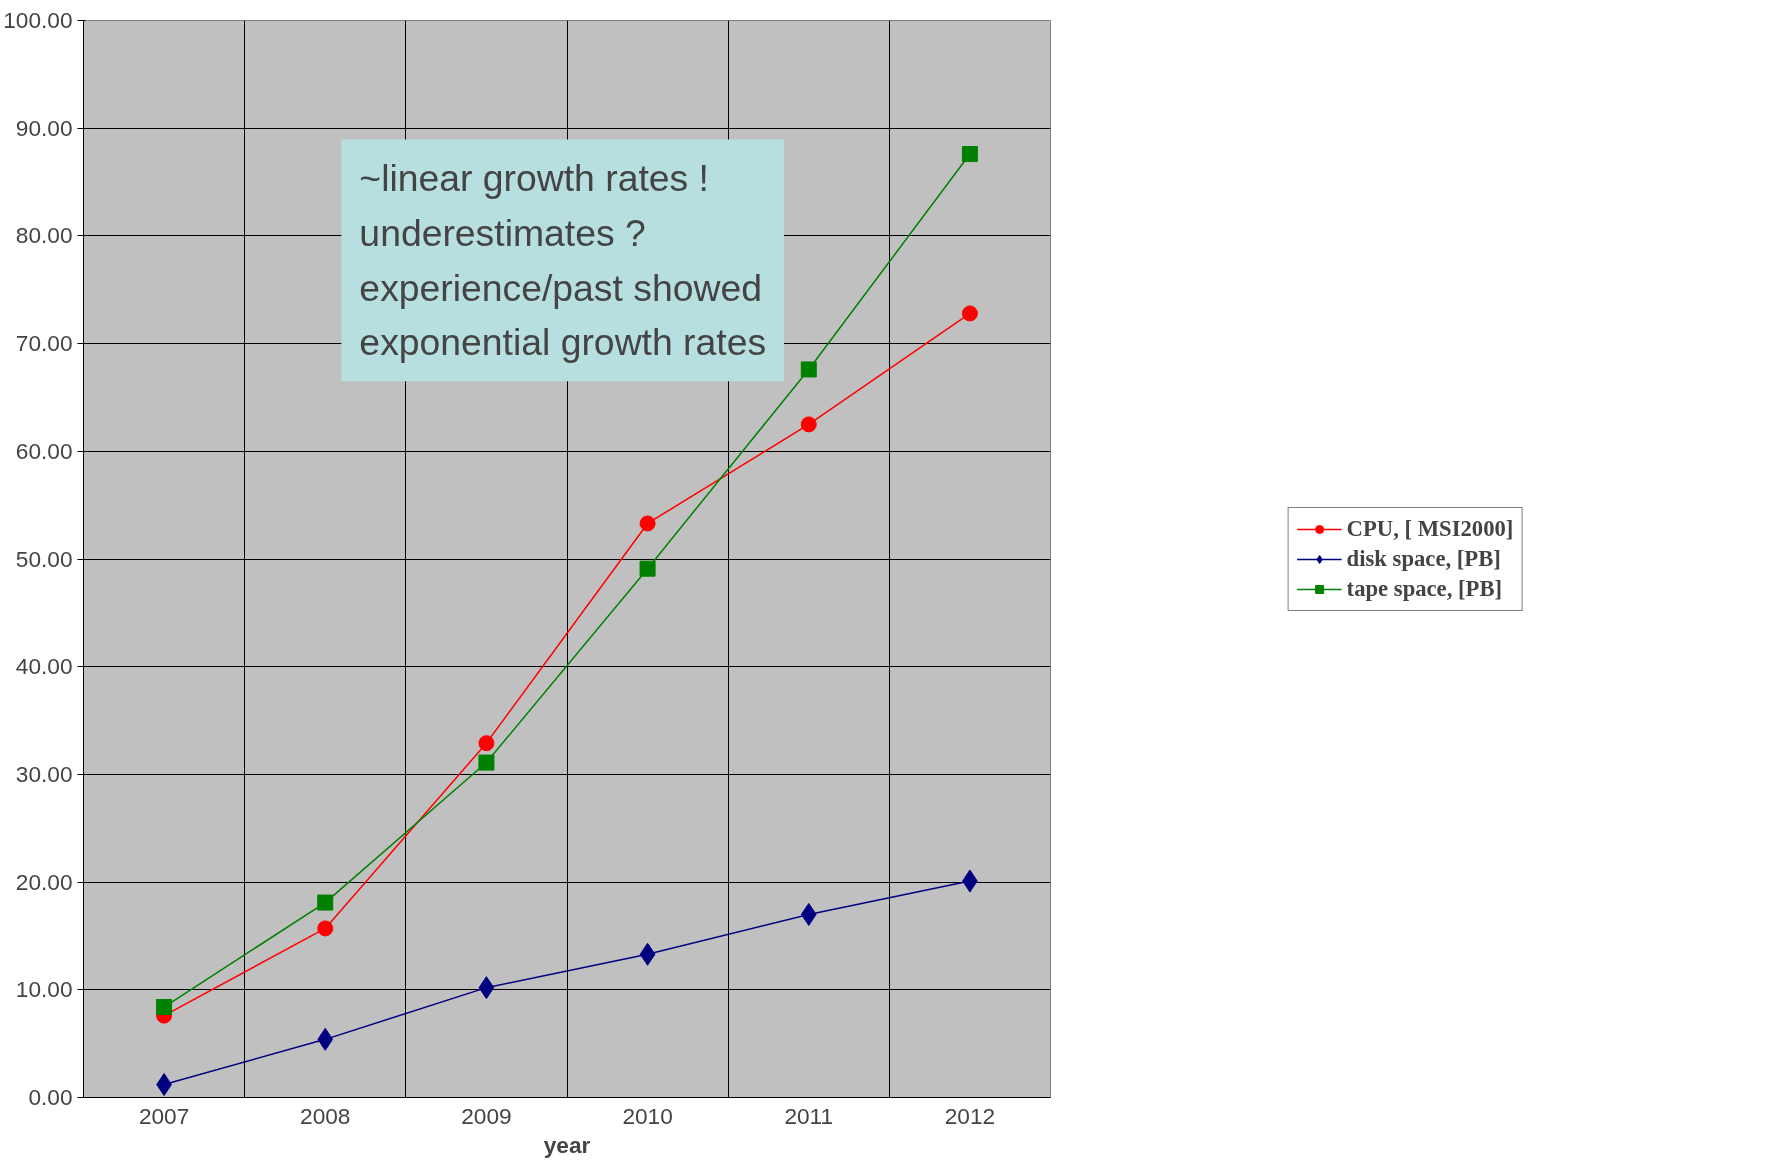  What do you see at coordinates (44, 666) in the screenshot?
I see `y-tick-label: 40.00` at bounding box center [44, 666].